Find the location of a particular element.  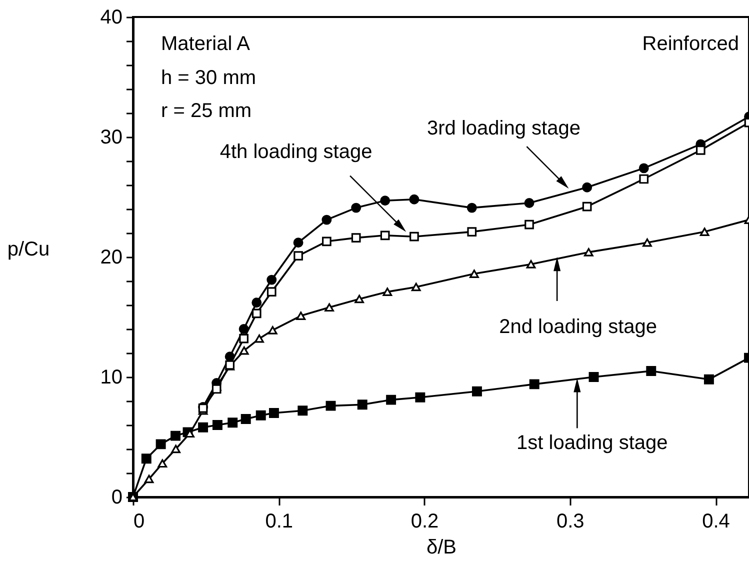

x-tick-label: 0.1 is located at coordinates (279, 521).